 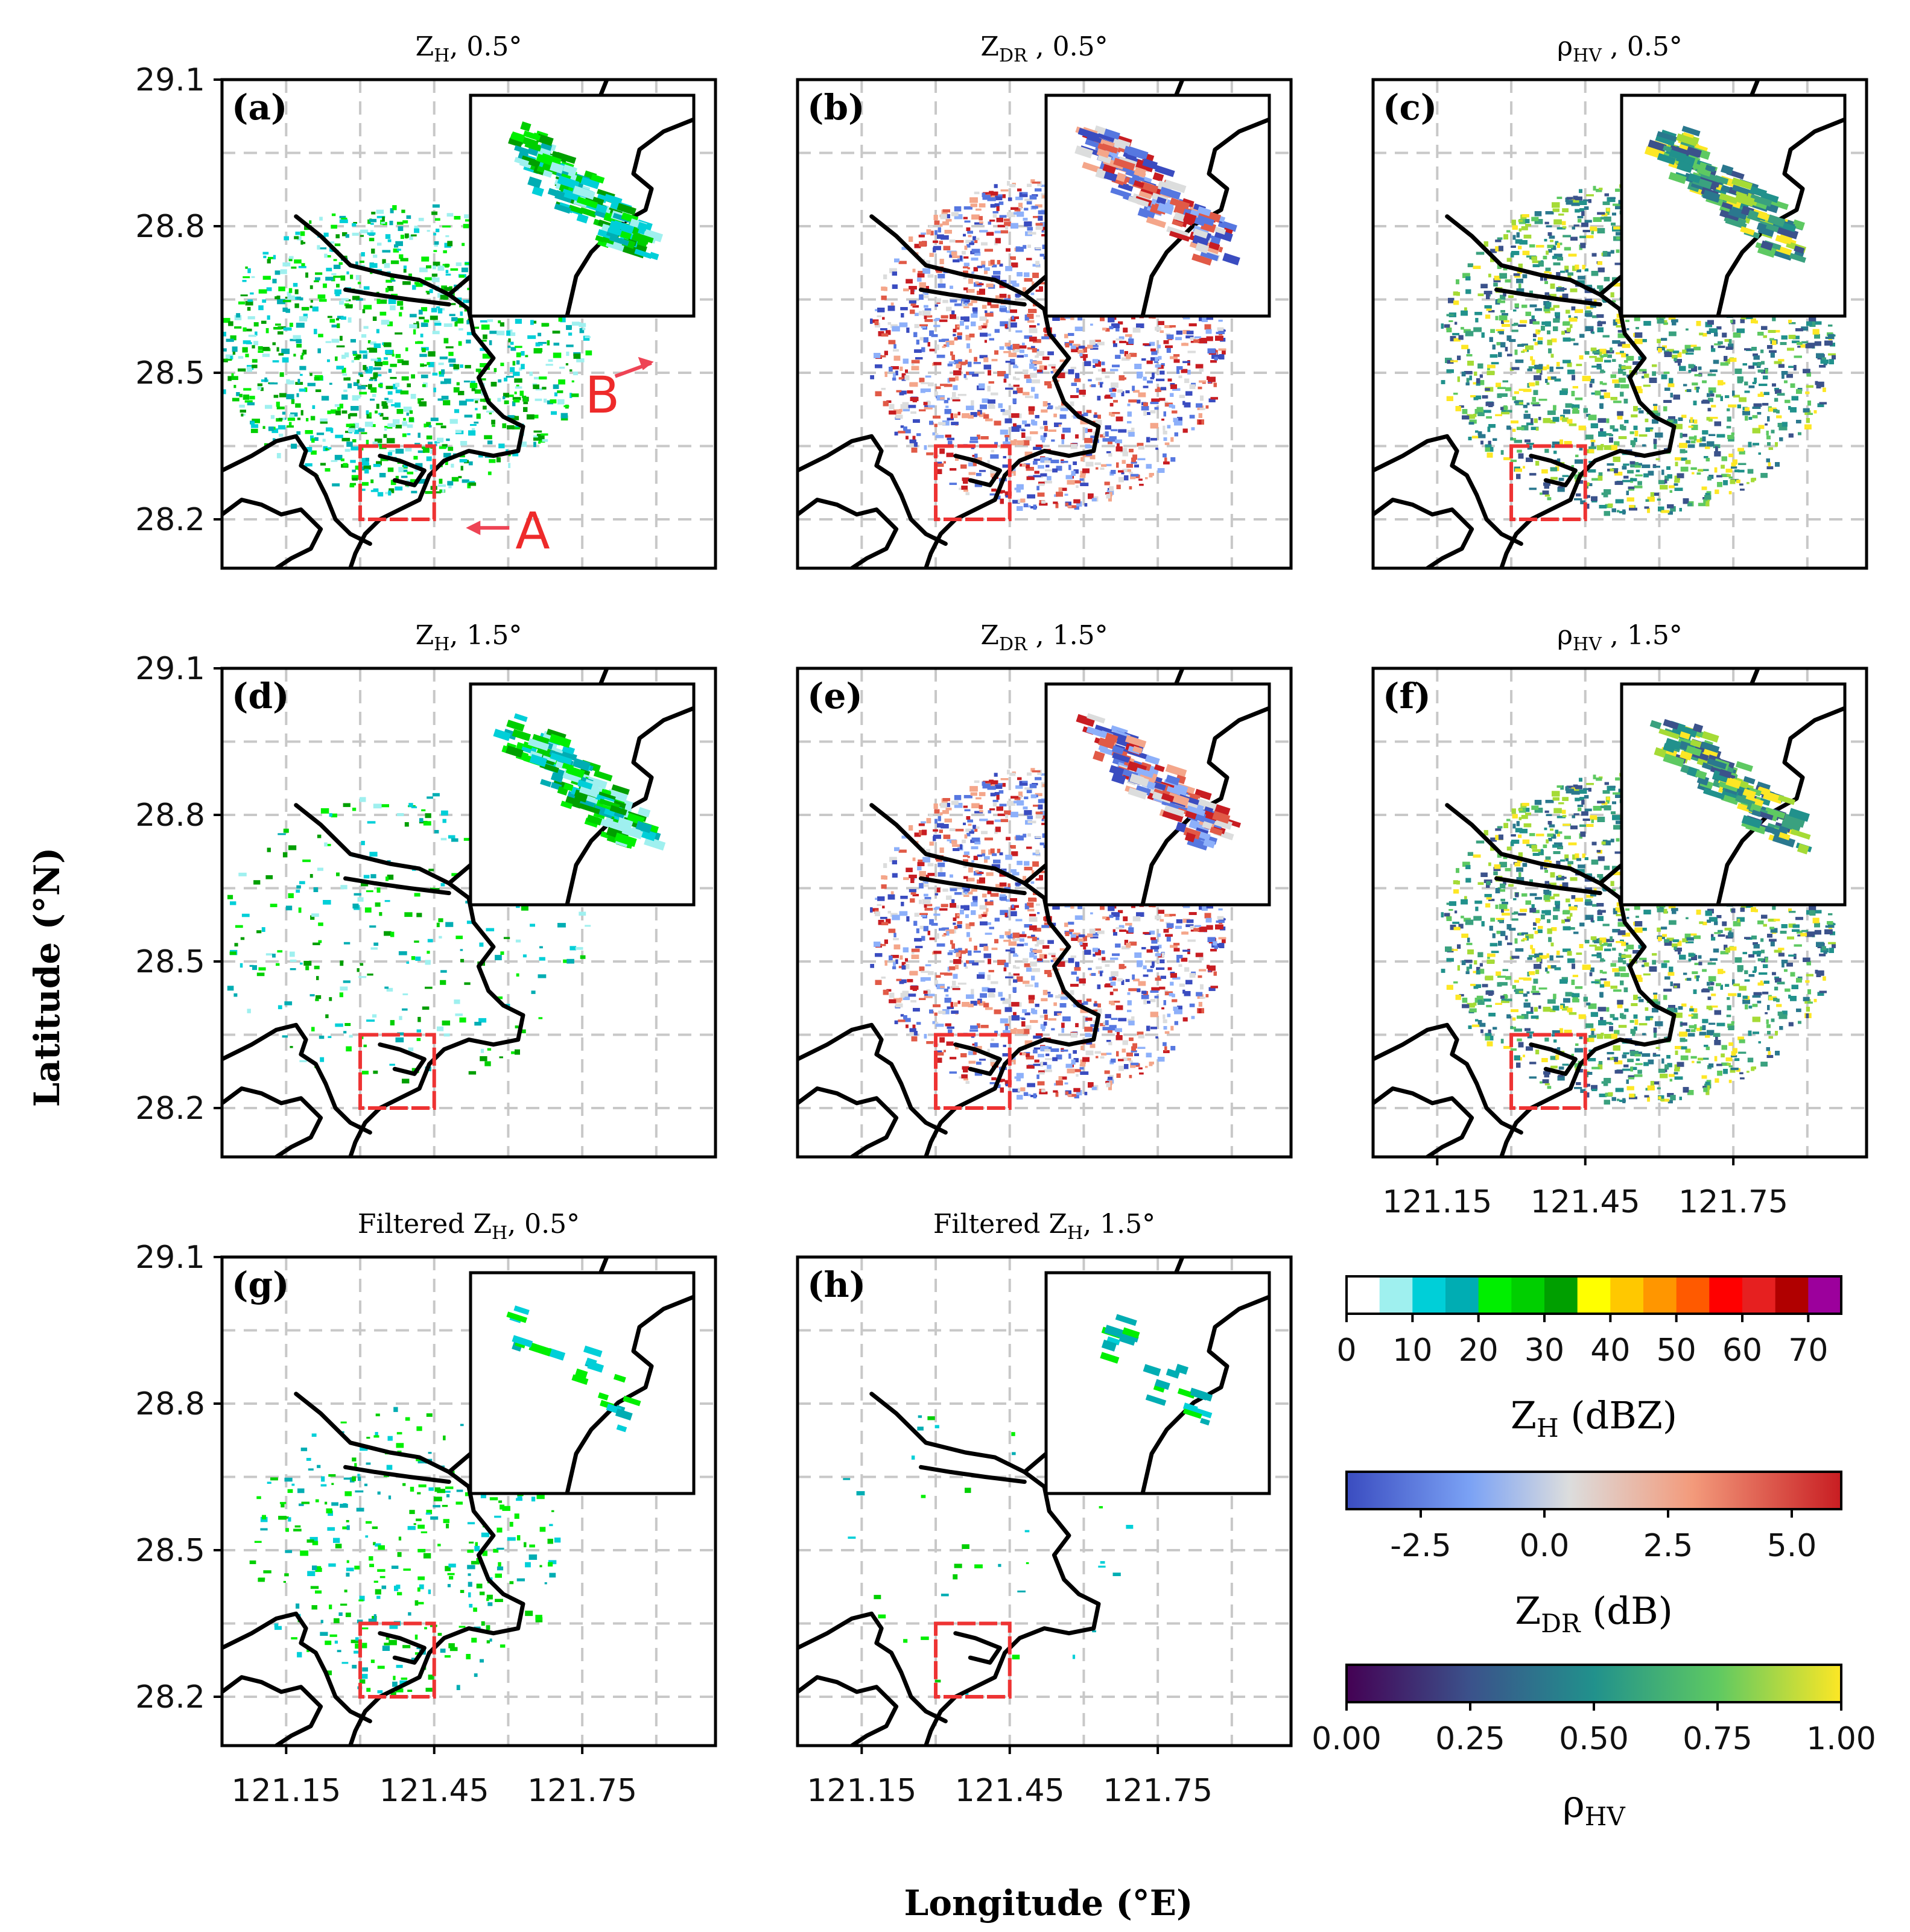 I want to click on panel-label: (c), so click(x=1410, y=107).